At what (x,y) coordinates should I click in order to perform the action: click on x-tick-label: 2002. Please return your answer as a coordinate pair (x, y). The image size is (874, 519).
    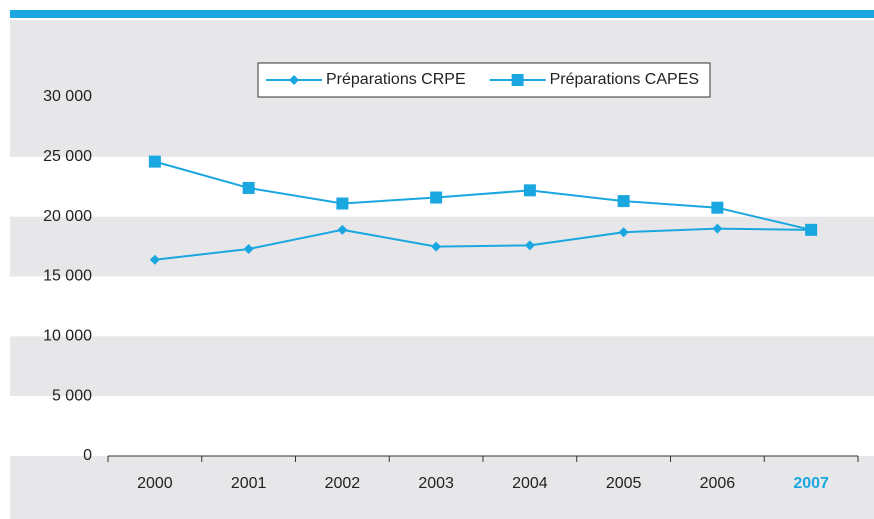
    Looking at the image, I should click on (343, 483).